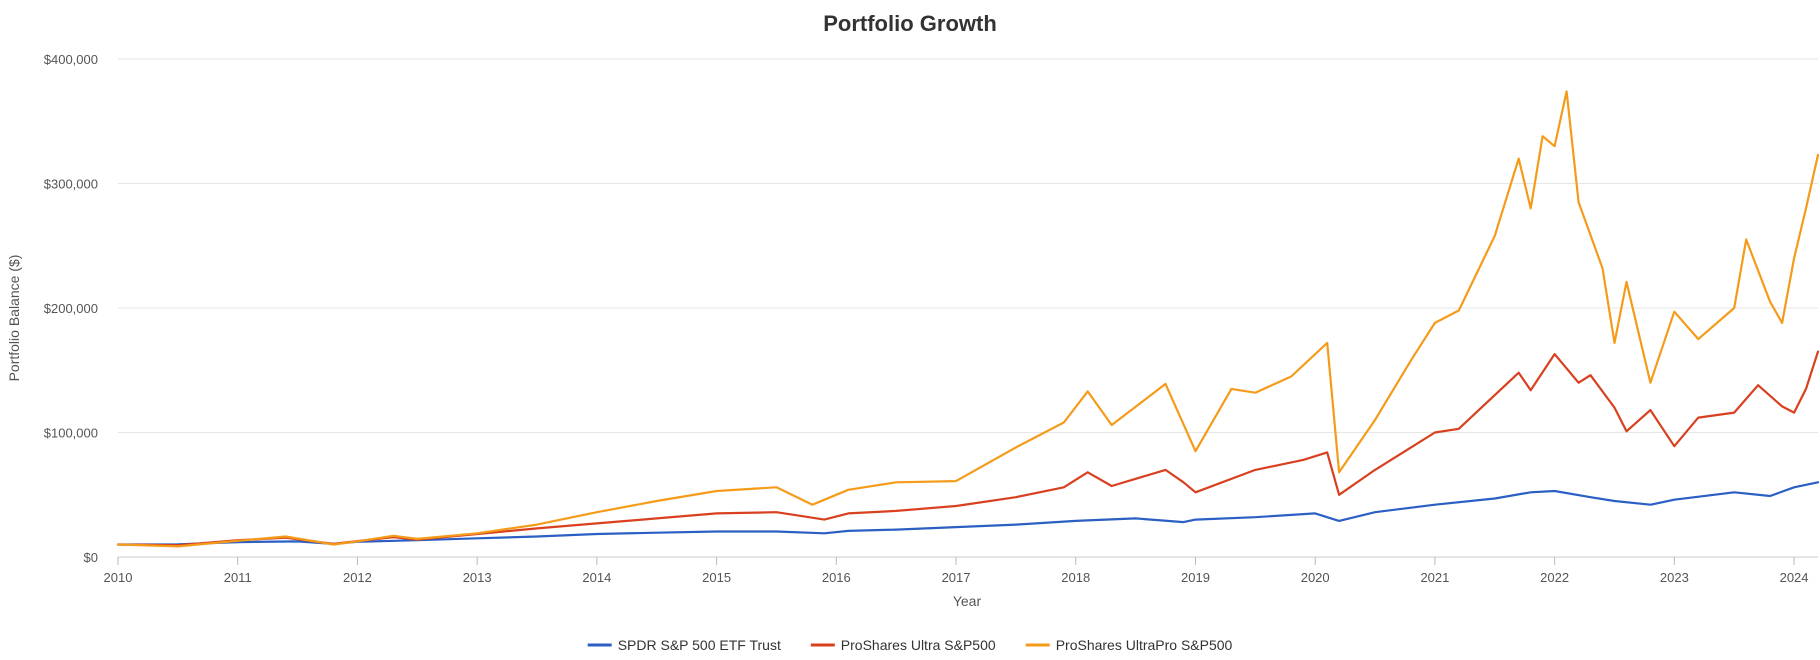 The image size is (1820, 660). What do you see at coordinates (357, 577) in the screenshot?
I see `x-tick-label: 2012` at bounding box center [357, 577].